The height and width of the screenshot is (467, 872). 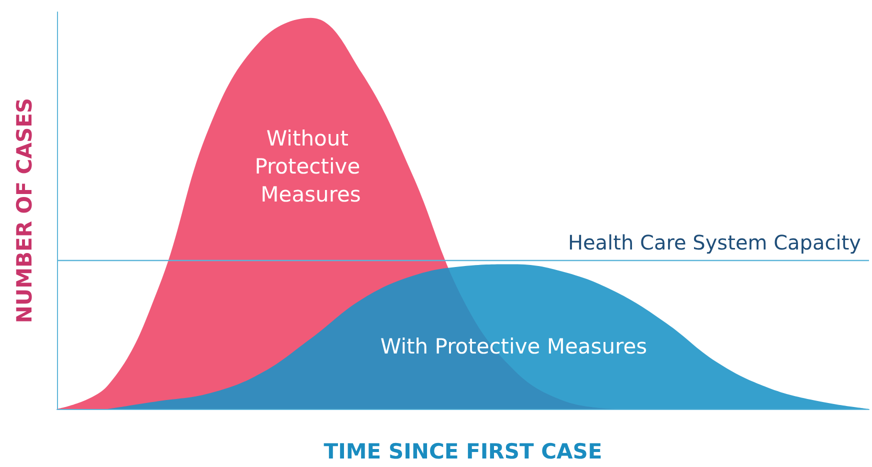 What do you see at coordinates (24, 211) in the screenshot?
I see `y-axis-title: NUMBER OF CASES` at bounding box center [24, 211].